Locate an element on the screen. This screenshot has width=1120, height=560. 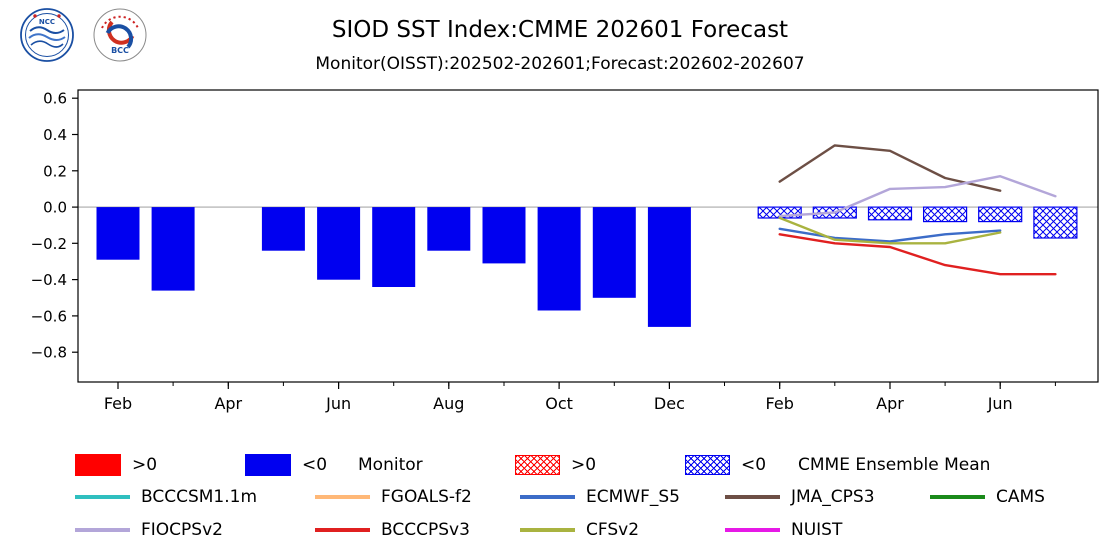
legend-item-cfsv2: CFSv2 is located at coordinates (579, 530).